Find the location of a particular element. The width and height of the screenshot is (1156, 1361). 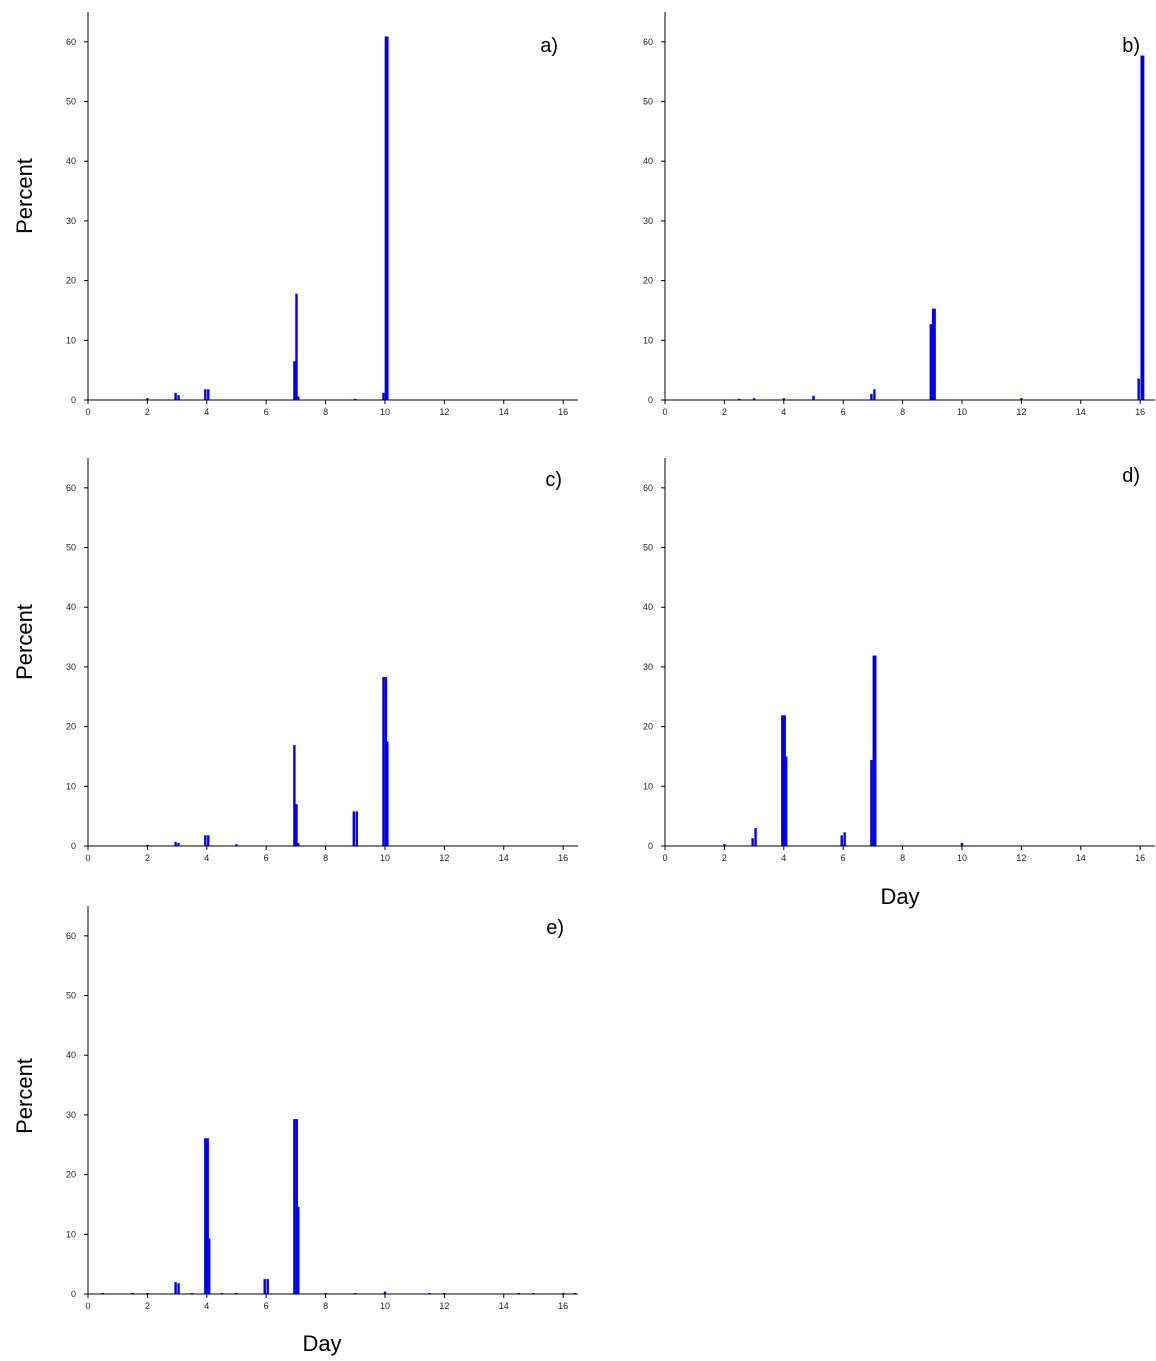

panel-e-y-tick-label: 60 is located at coordinates (71, 936).